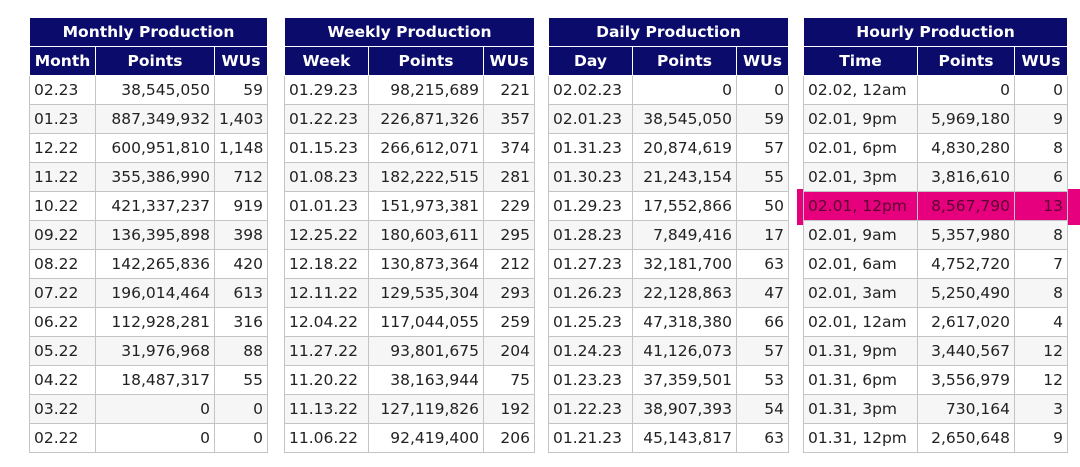 The height and width of the screenshot is (467, 1080). Describe the element at coordinates (241, 206) in the screenshot. I see `wus-cell: 919` at that location.